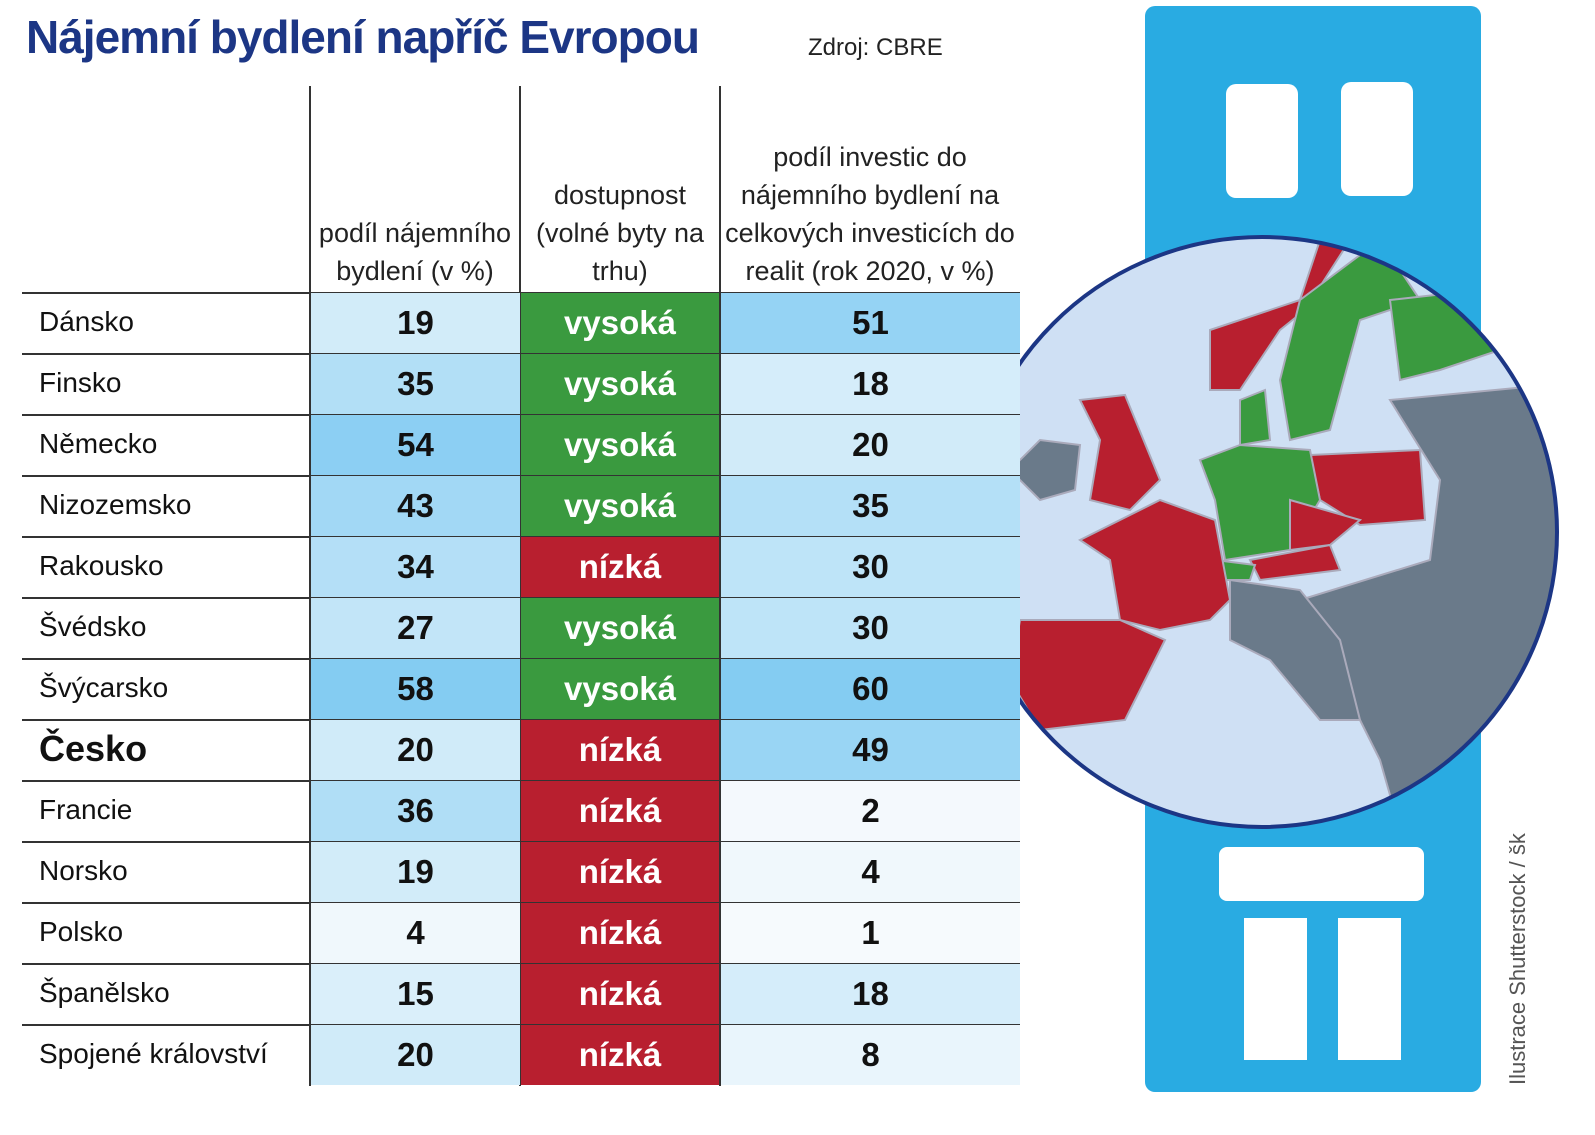 The image size is (1595, 1135). I want to click on column-header: podíl nájemního bydlení (v %), so click(415, 252).